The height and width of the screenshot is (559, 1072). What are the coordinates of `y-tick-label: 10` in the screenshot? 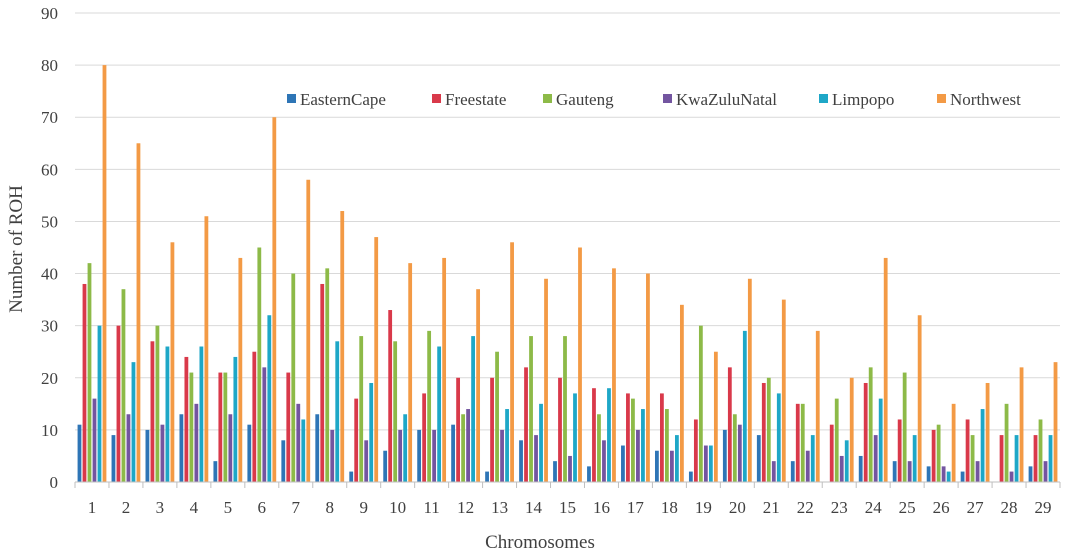 It's located at (49, 430).